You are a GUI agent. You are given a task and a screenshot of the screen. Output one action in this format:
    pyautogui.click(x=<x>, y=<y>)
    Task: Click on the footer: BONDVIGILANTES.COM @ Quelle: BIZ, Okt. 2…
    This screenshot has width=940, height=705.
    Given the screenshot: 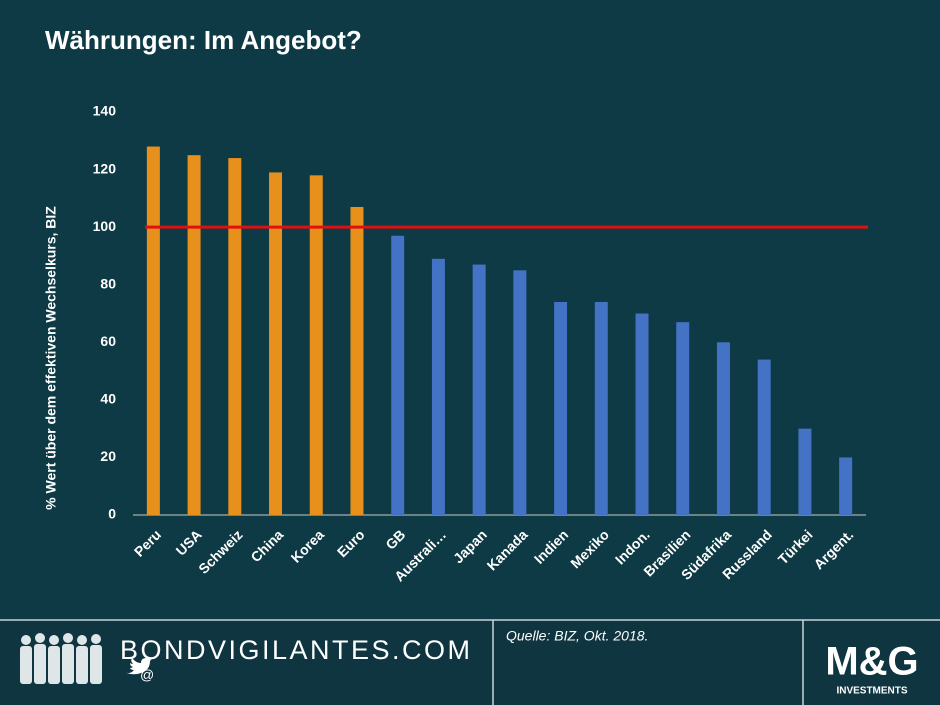 What is the action you would take?
    pyautogui.click(x=470, y=662)
    